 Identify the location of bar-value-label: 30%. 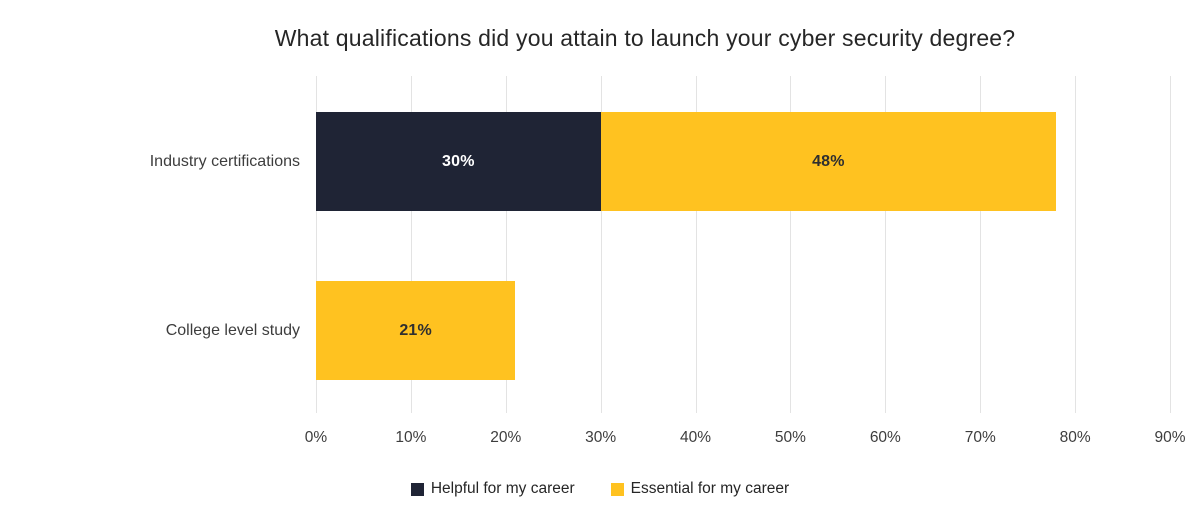
(458, 161).